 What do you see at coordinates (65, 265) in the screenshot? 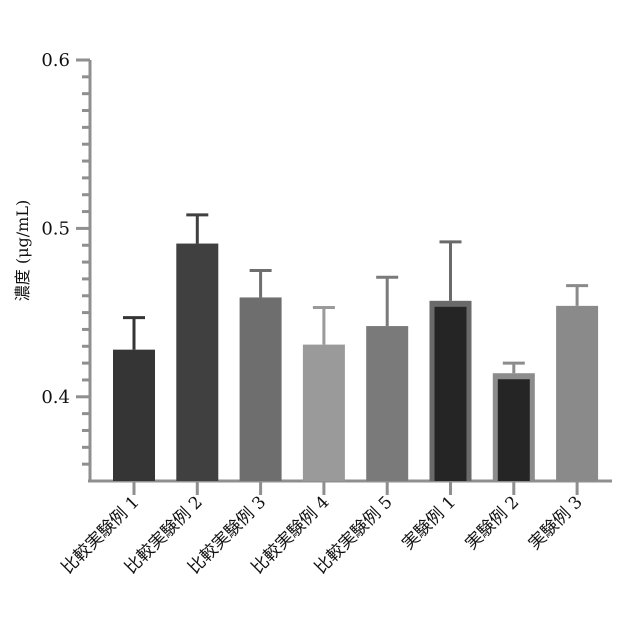
I see `y-axis: 0.4 0.5 0.6` at bounding box center [65, 265].